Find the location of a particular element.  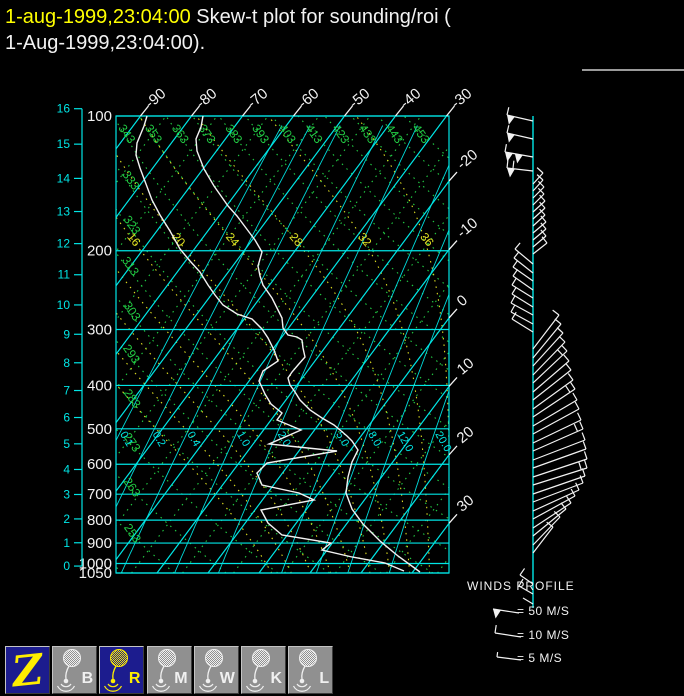

svg-text: -30 is located at coordinates (462, 98).